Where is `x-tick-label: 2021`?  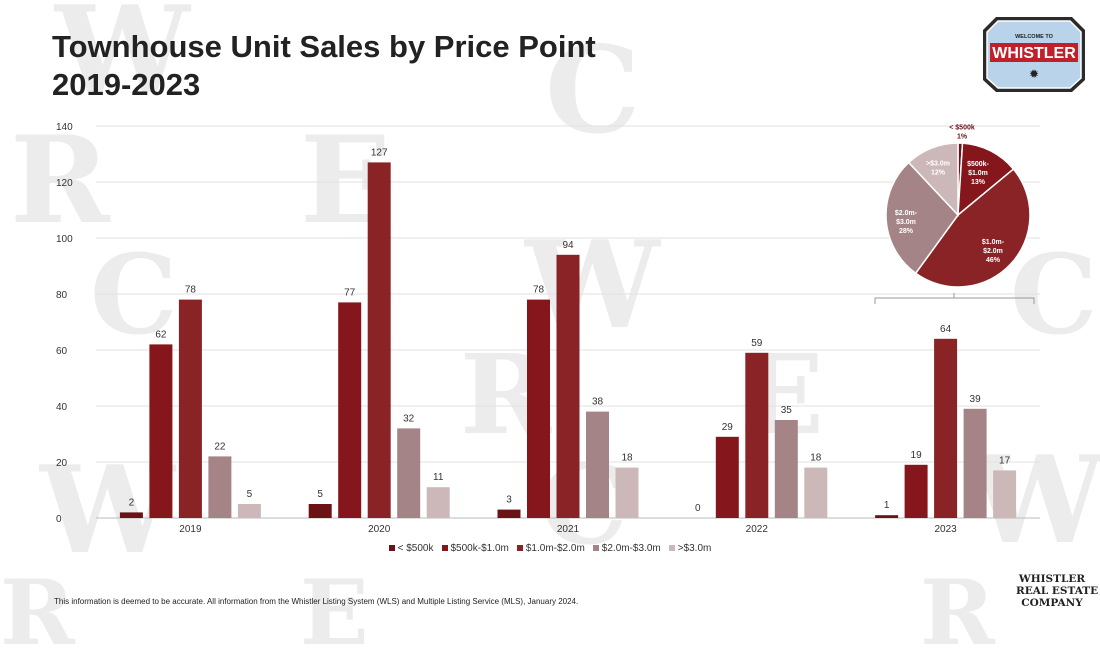
x-tick-label: 2021 is located at coordinates (568, 529).